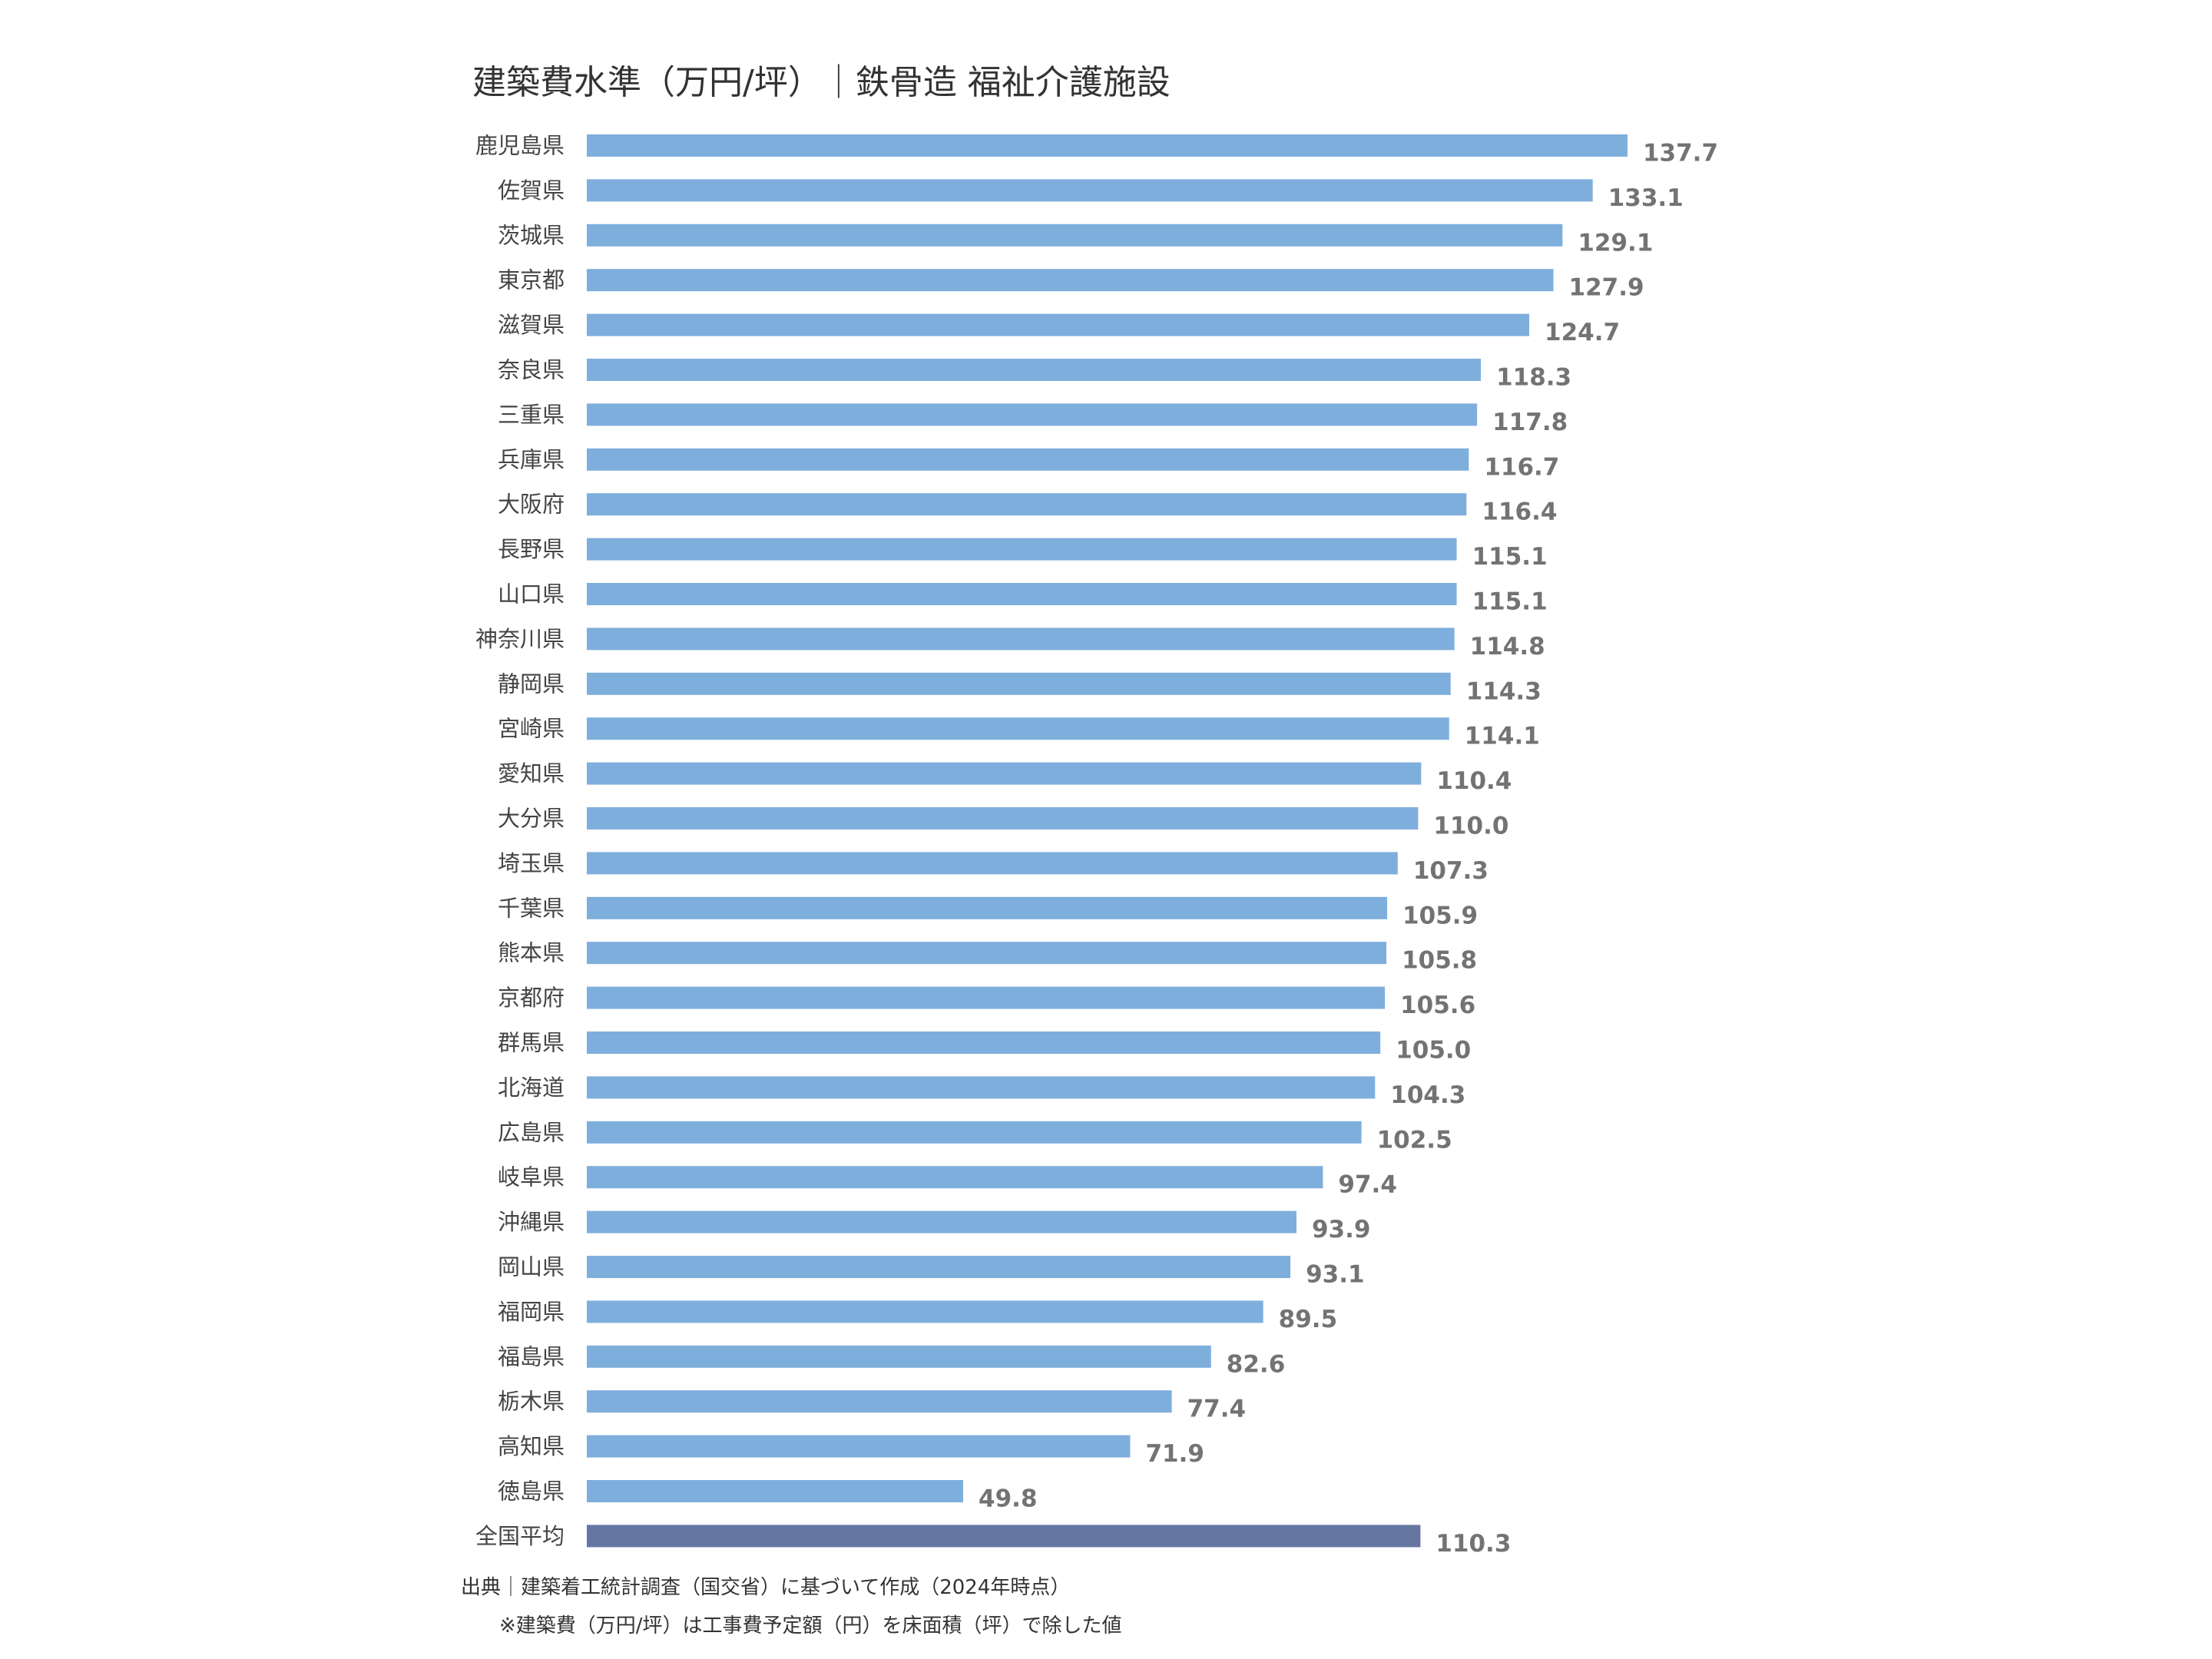  Describe the element at coordinates (531, 370) in the screenshot. I see `category-label: 奈良県` at that location.